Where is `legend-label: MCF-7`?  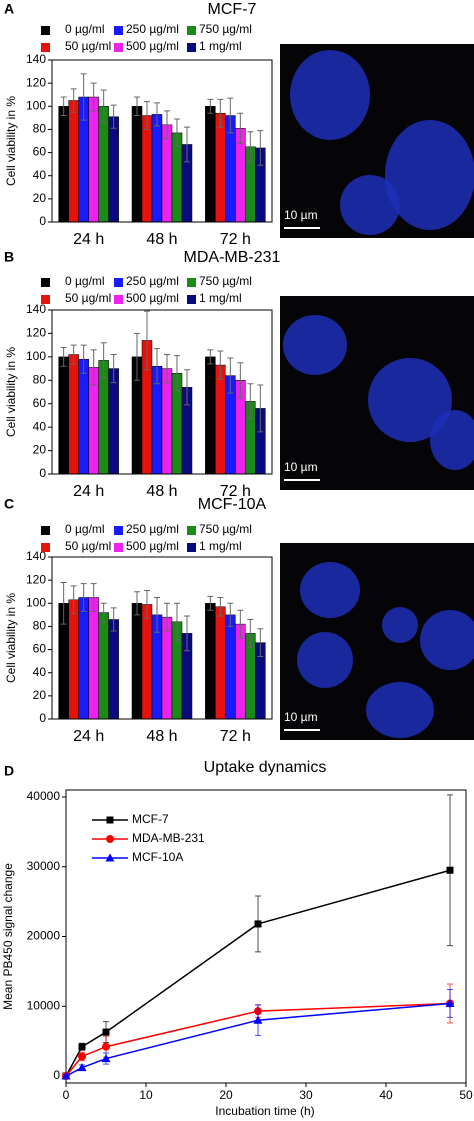
legend-label: MCF-7 is located at coordinates (150, 819).